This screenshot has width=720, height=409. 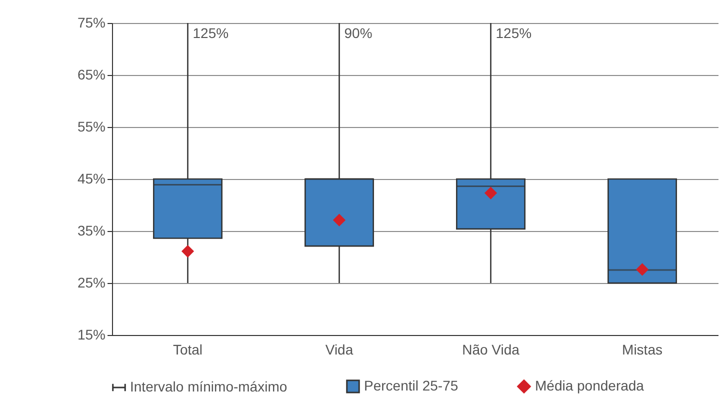 I want to click on legend-label: Média ponderada, so click(x=589, y=385).